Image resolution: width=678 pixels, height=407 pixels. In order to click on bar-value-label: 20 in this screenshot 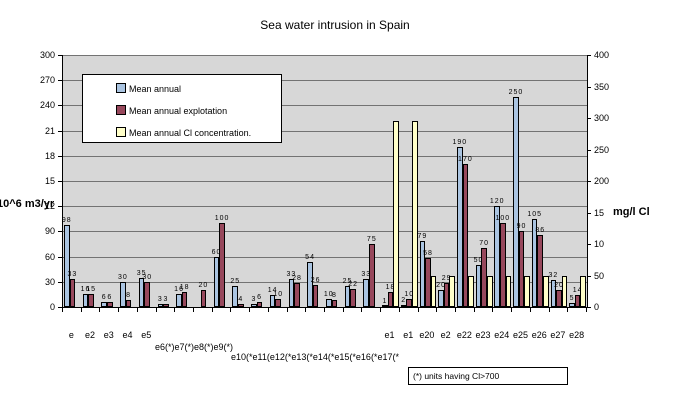, I will do `click(441, 286)`.